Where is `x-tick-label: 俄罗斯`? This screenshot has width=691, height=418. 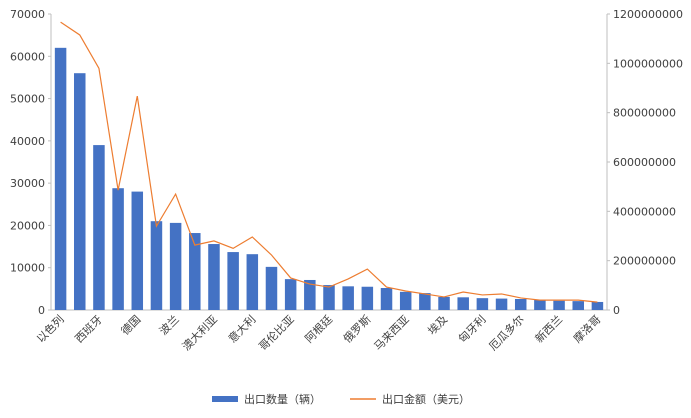
x-tick-label: 俄罗斯 is located at coordinates (357, 329).